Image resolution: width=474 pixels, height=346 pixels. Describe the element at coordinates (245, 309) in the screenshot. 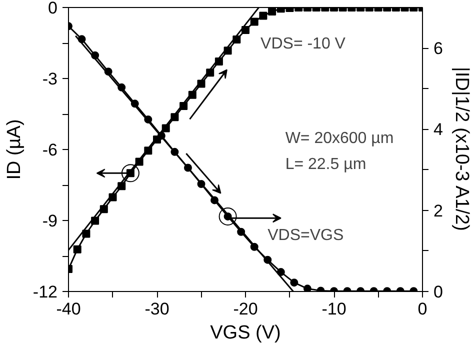

I see `x-tick-label: -20` at that location.